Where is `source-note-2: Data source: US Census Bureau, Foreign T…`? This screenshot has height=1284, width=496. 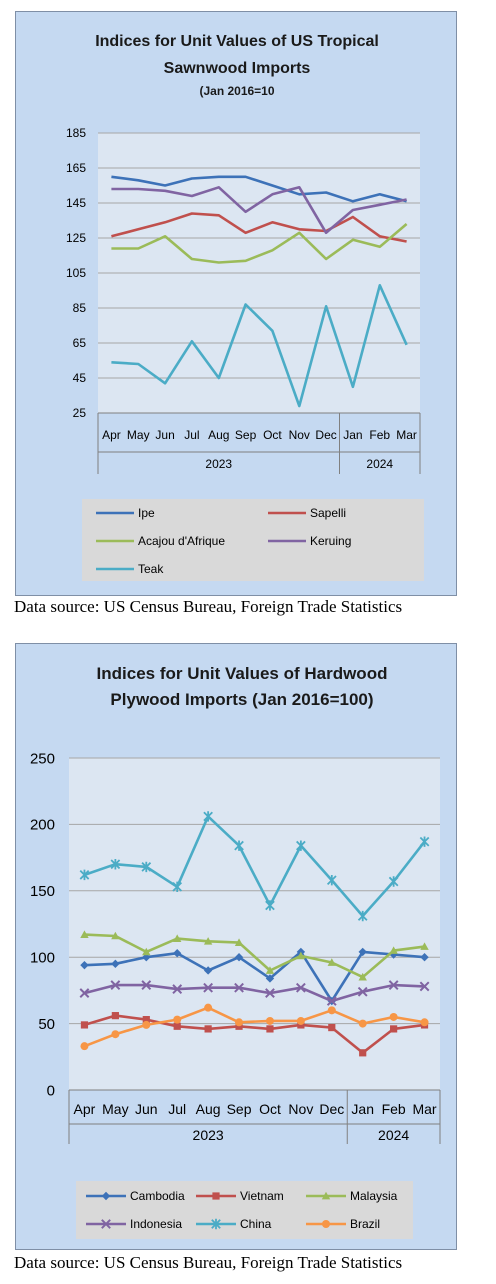
source-note-2: Data source: US Census Bureau, Foreign T… is located at coordinates (208, 1262).